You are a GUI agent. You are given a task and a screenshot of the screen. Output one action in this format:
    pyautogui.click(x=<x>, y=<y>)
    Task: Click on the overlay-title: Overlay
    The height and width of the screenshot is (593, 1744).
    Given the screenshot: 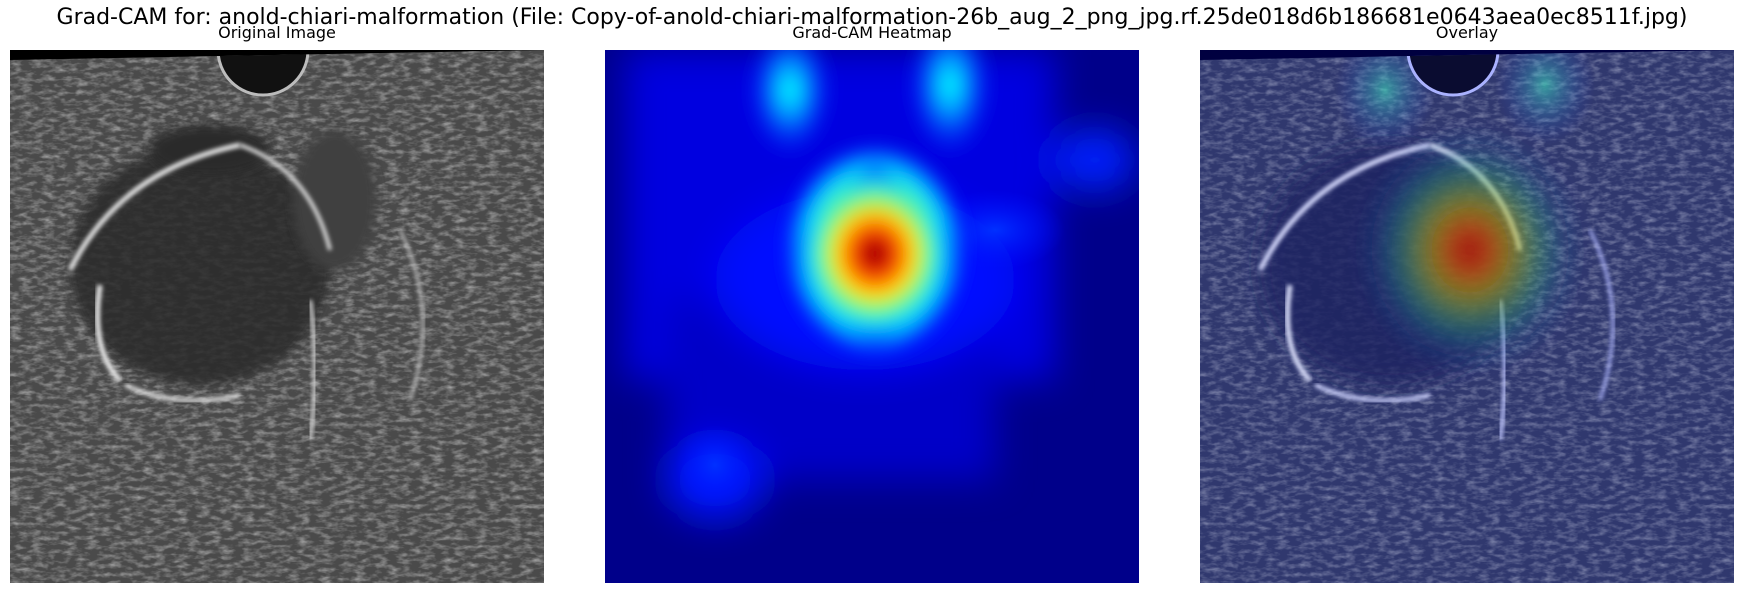 What is the action you would take?
    pyautogui.click(x=1467, y=32)
    